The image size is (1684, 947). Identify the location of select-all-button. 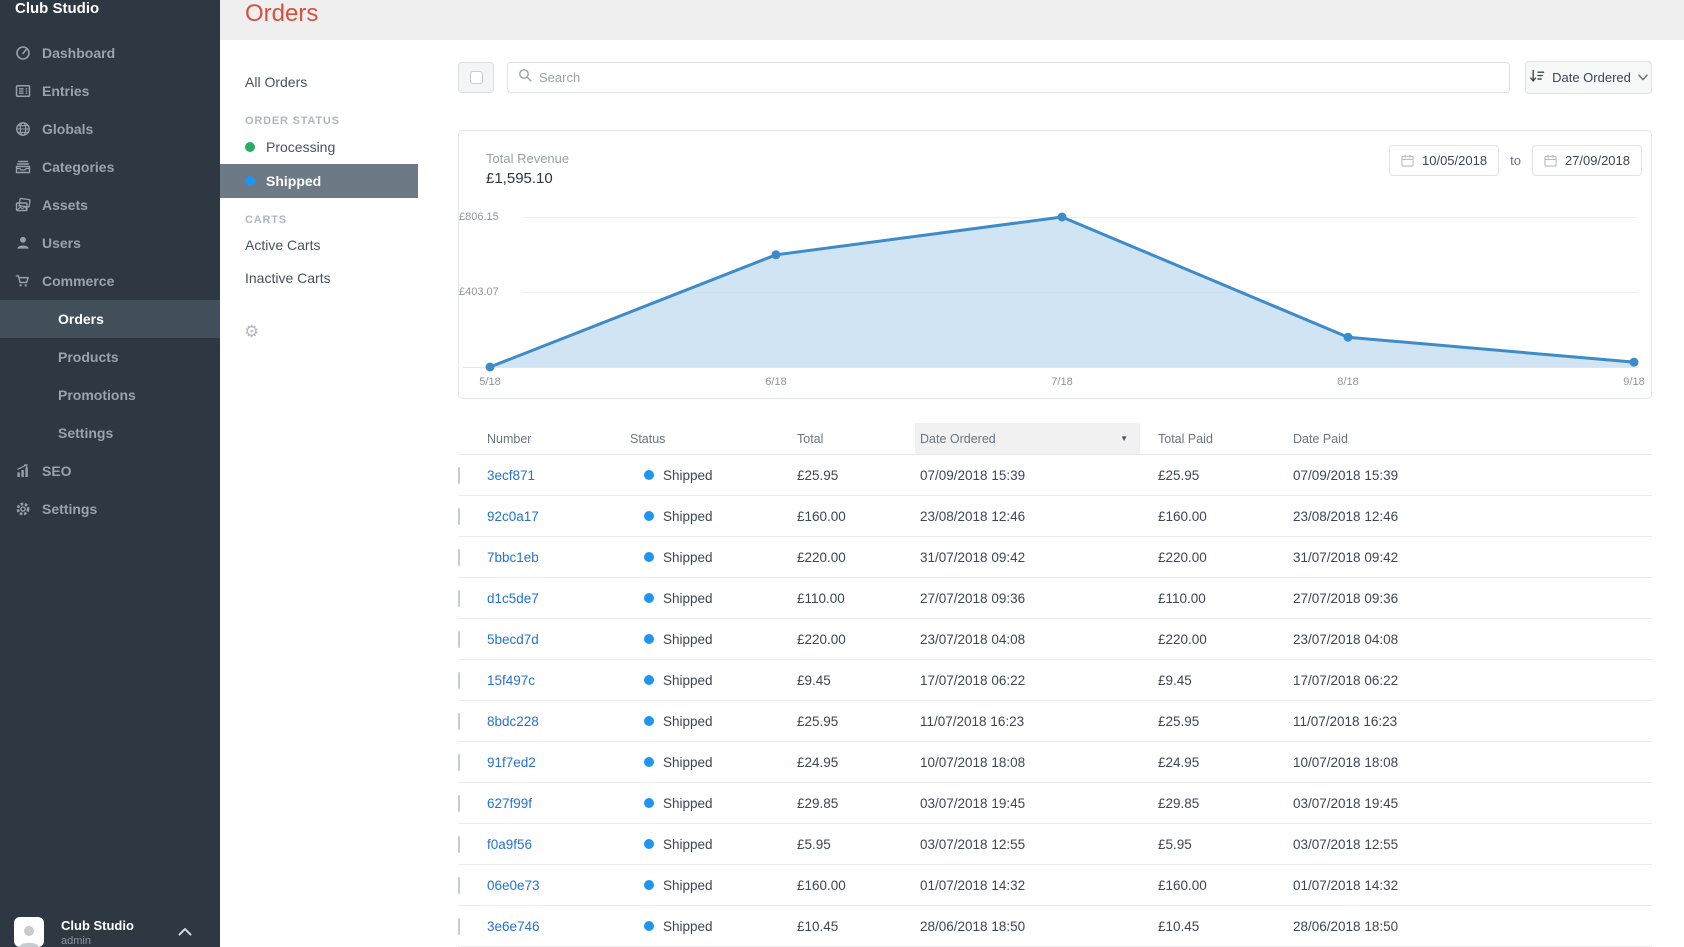
(476, 77).